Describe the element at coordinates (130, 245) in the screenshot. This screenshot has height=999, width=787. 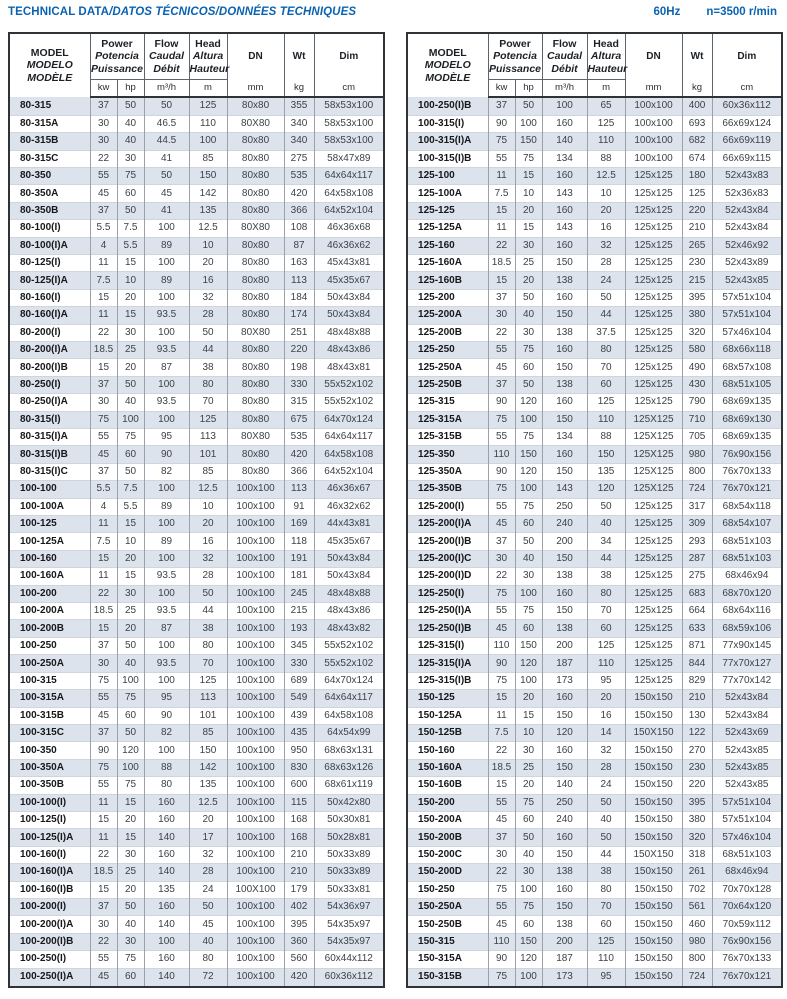
I see `value-cell: 5.5` at that location.